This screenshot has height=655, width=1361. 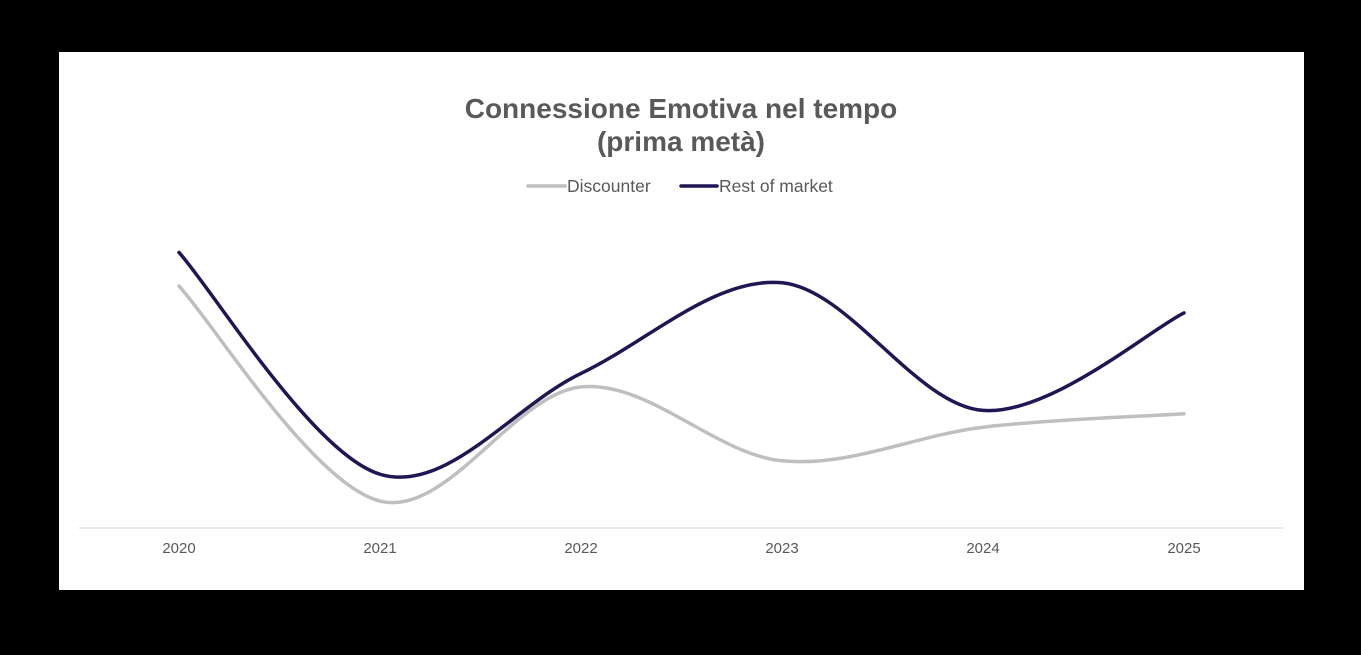 What do you see at coordinates (776, 186) in the screenshot?
I see `legend-label-rest-of-market: Rest of market` at bounding box center [776, 186].